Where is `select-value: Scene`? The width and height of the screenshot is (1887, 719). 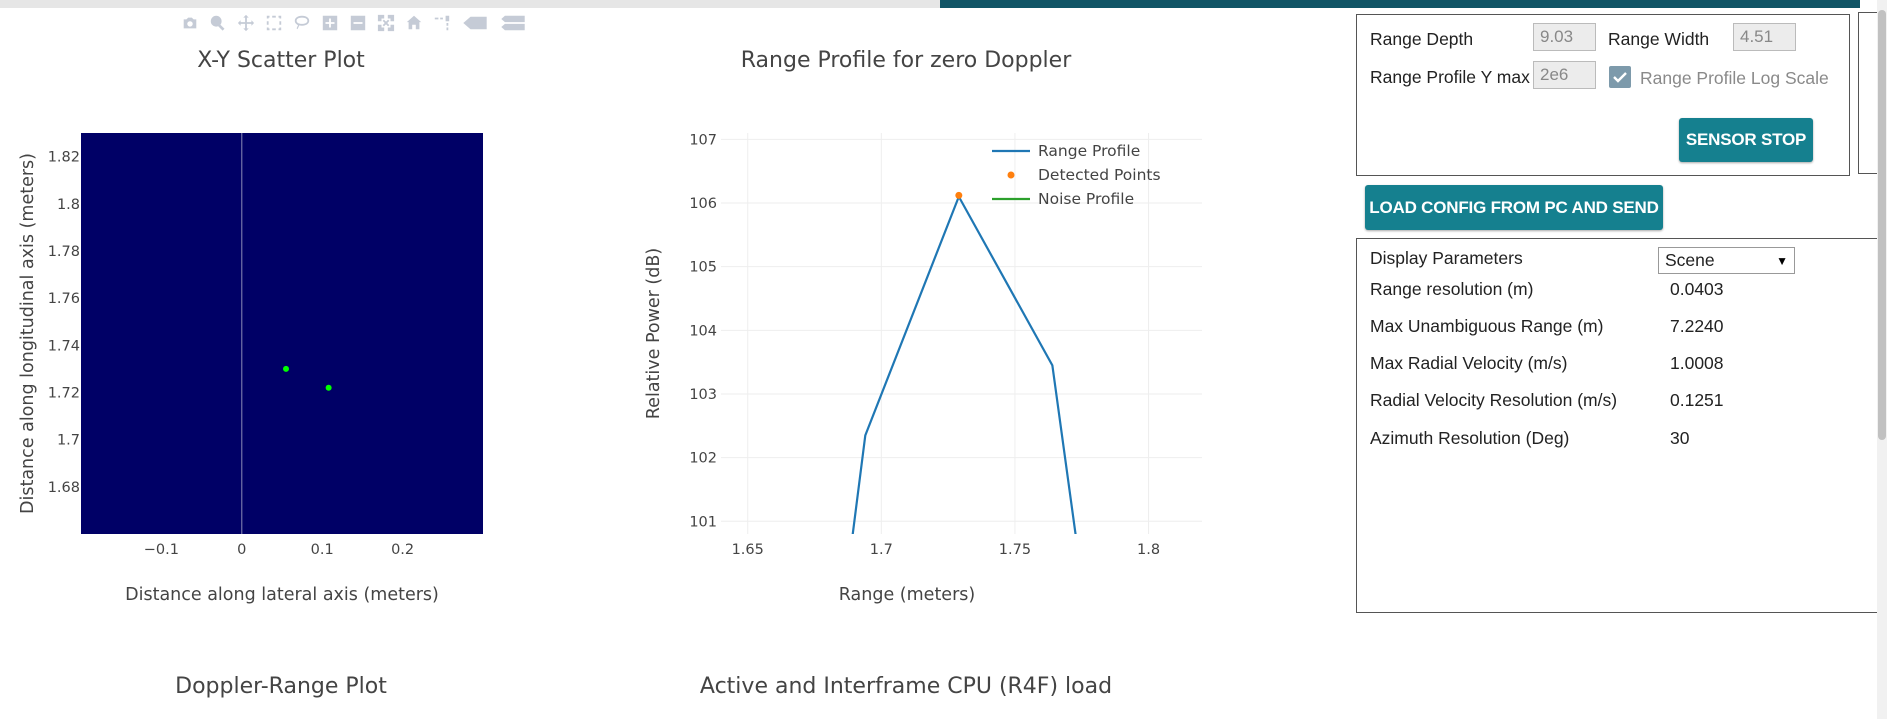
select-value: Scene is located at coordinates (1690, 260).